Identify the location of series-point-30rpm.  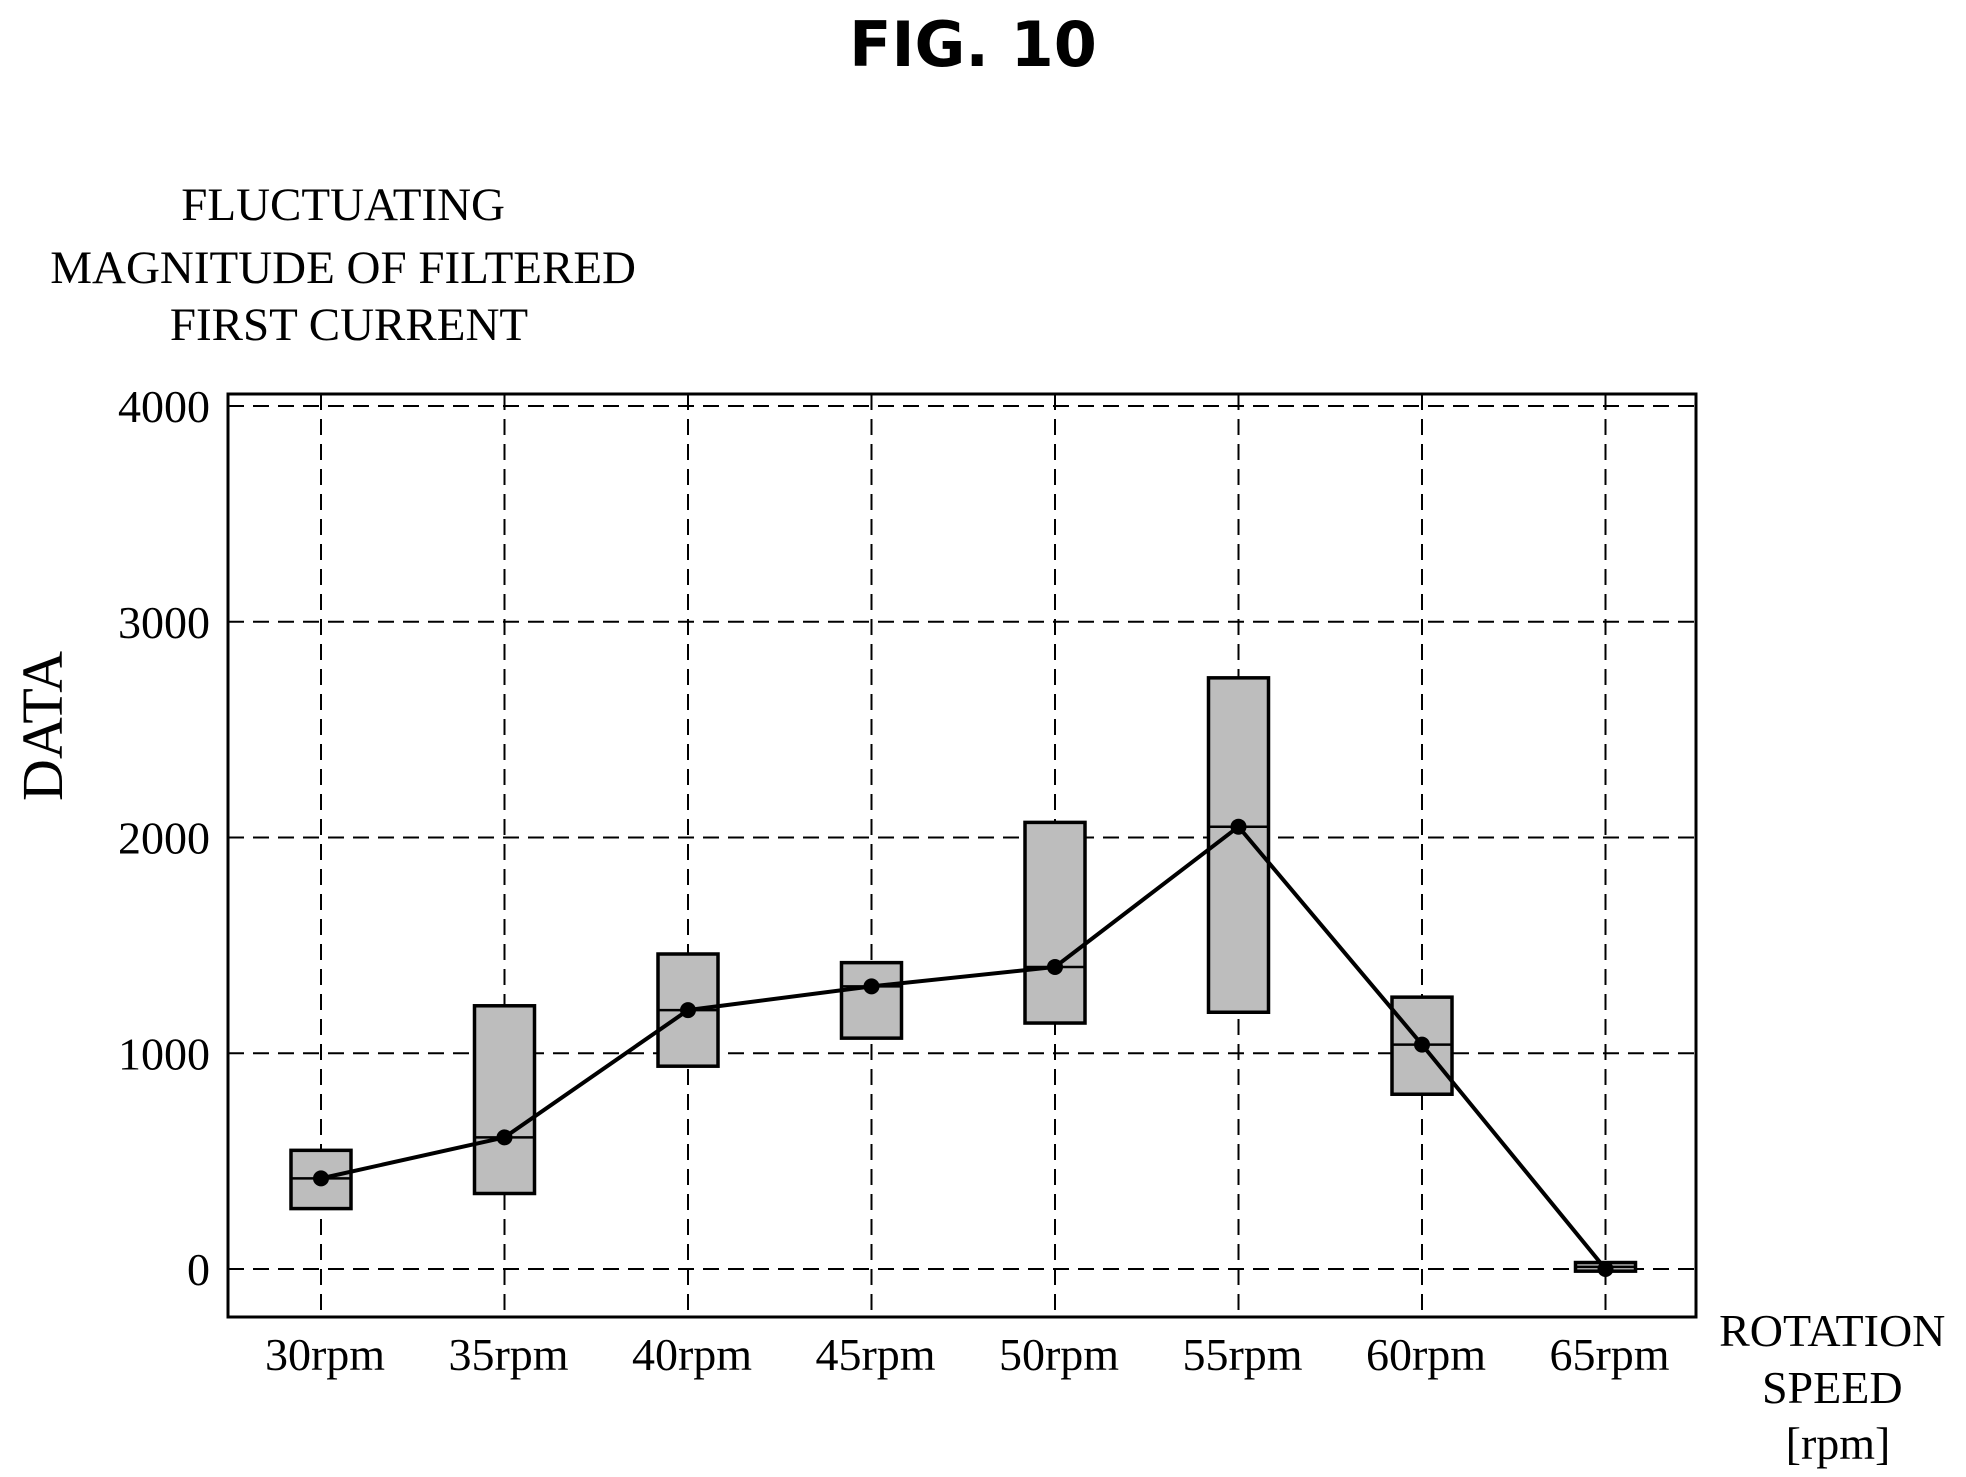
(321, 1178).